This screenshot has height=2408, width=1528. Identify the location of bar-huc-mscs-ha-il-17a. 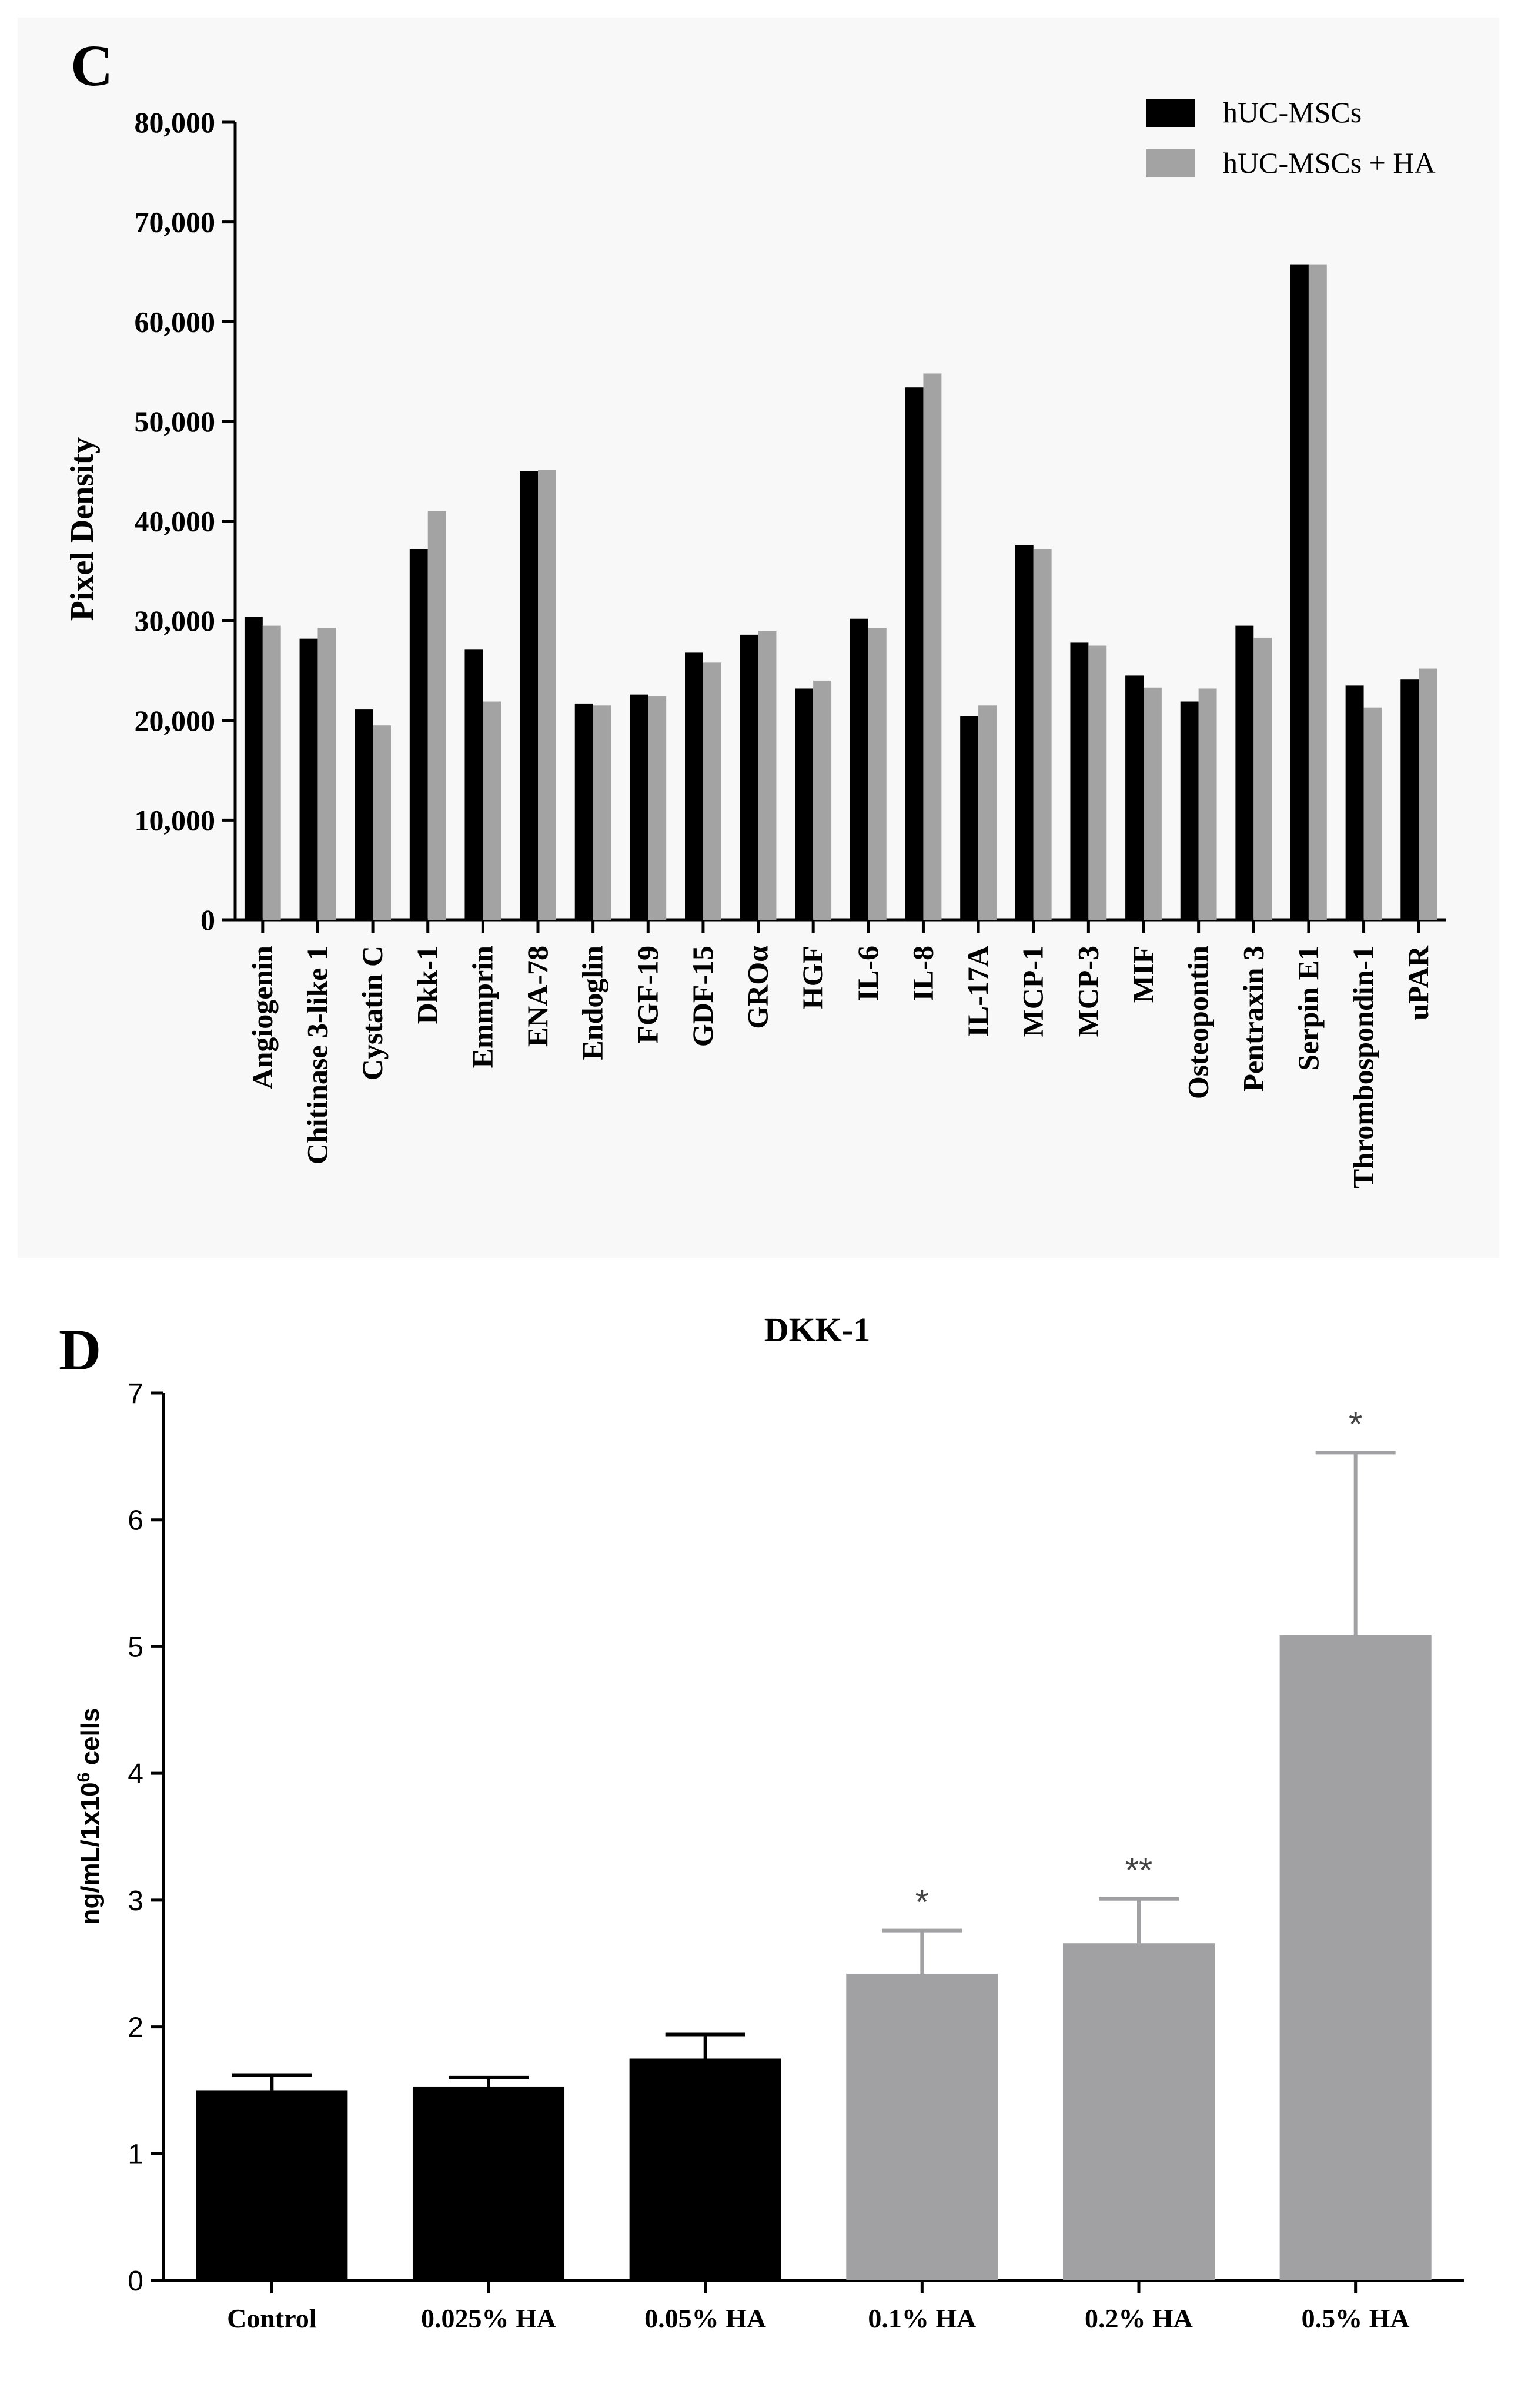
(987, 812).